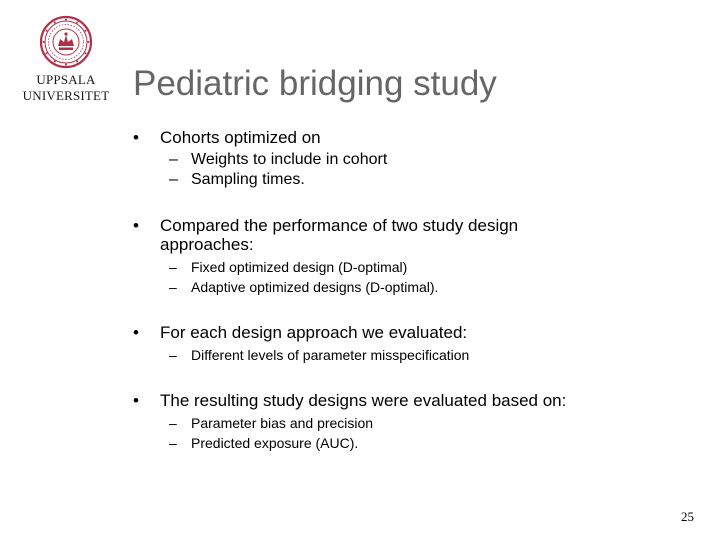  Describe the element at coordinates (315, 83) in the screenshot. I see `slide-title: Pediatric bridging study` at that location.